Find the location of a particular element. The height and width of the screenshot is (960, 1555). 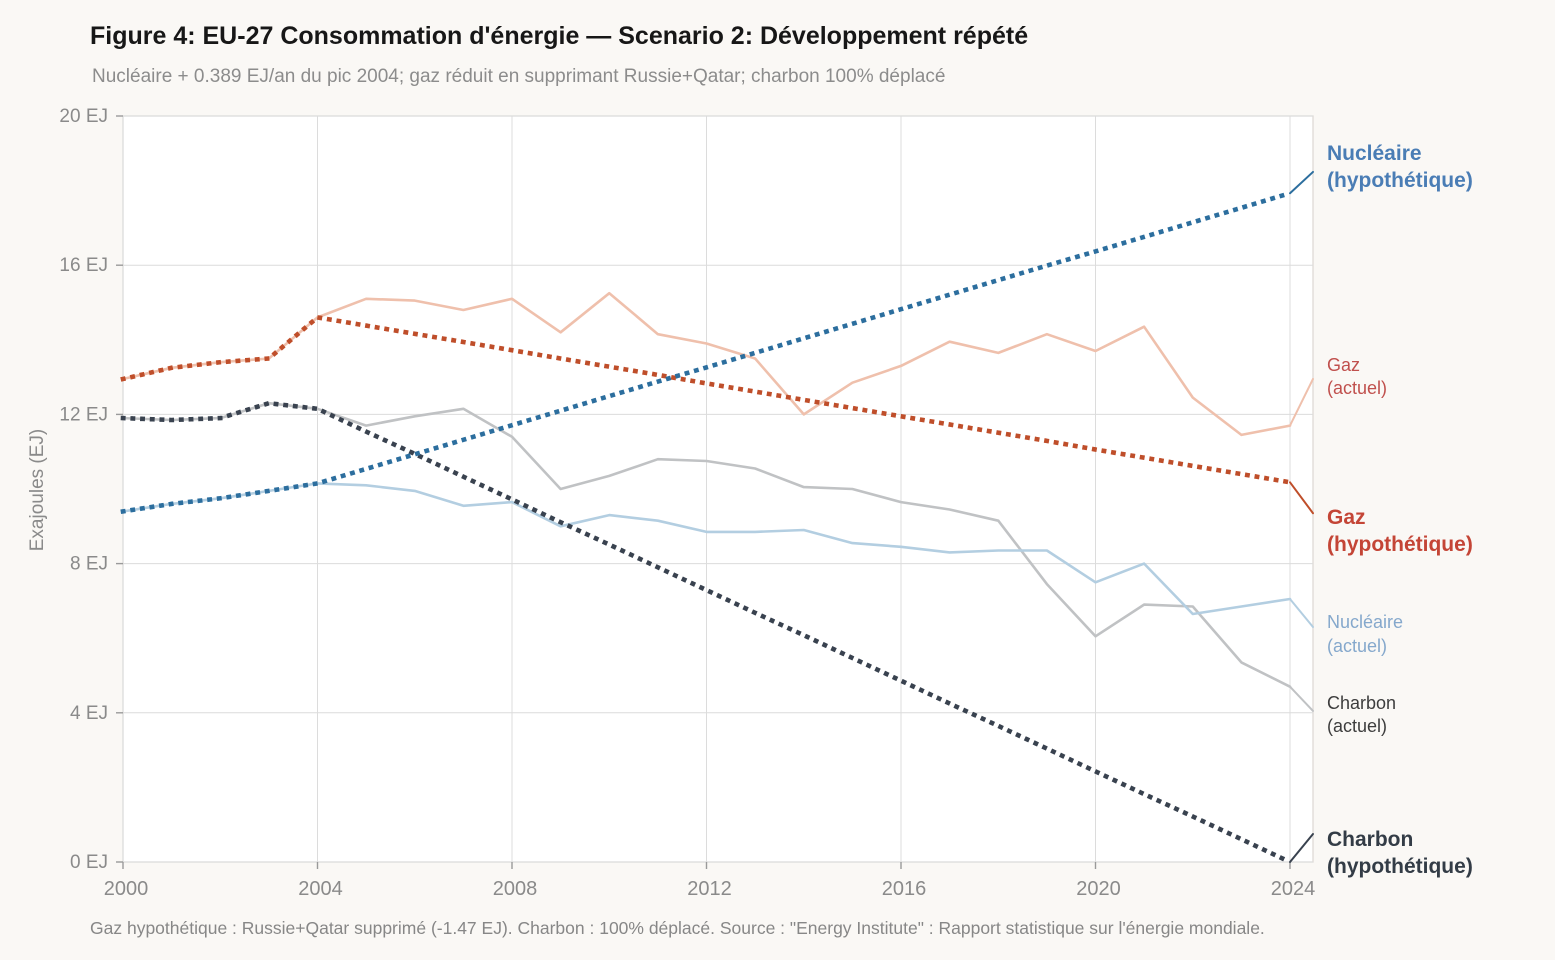

series-label-charbon_hypothetique: Charbon (hypothétique) is located at coordinates (1400, 854).